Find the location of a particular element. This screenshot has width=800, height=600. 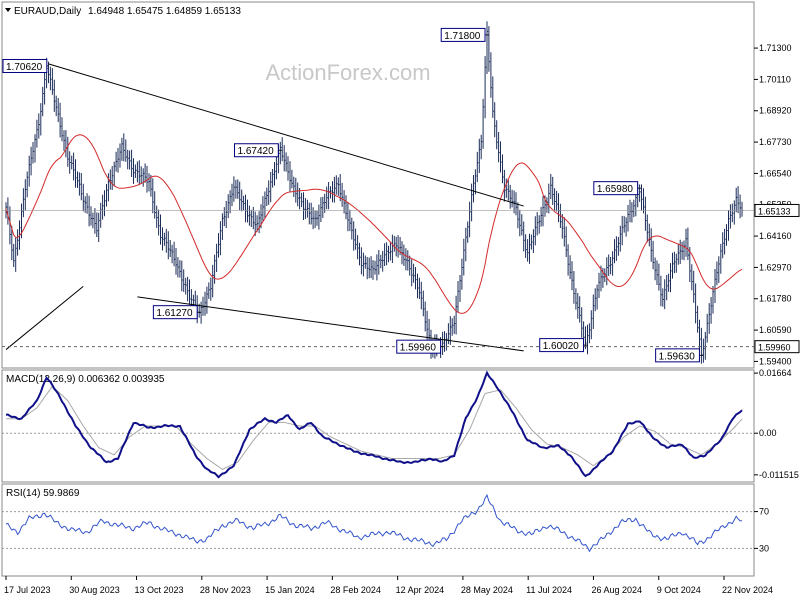

x-tick-label: 13 Oct 2023 is located at coordinates (159, 590).